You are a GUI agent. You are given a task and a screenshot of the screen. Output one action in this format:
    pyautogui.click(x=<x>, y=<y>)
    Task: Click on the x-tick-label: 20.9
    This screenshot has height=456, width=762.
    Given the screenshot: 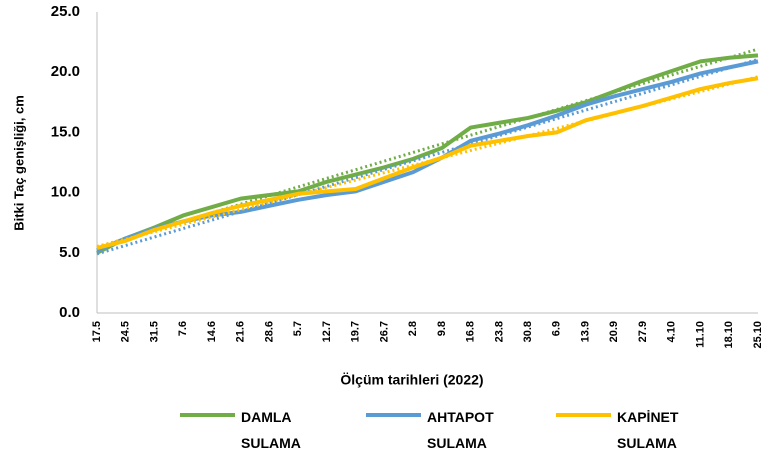 What is the action you would take?
    pyautogui.click(x=614, y=331)
    